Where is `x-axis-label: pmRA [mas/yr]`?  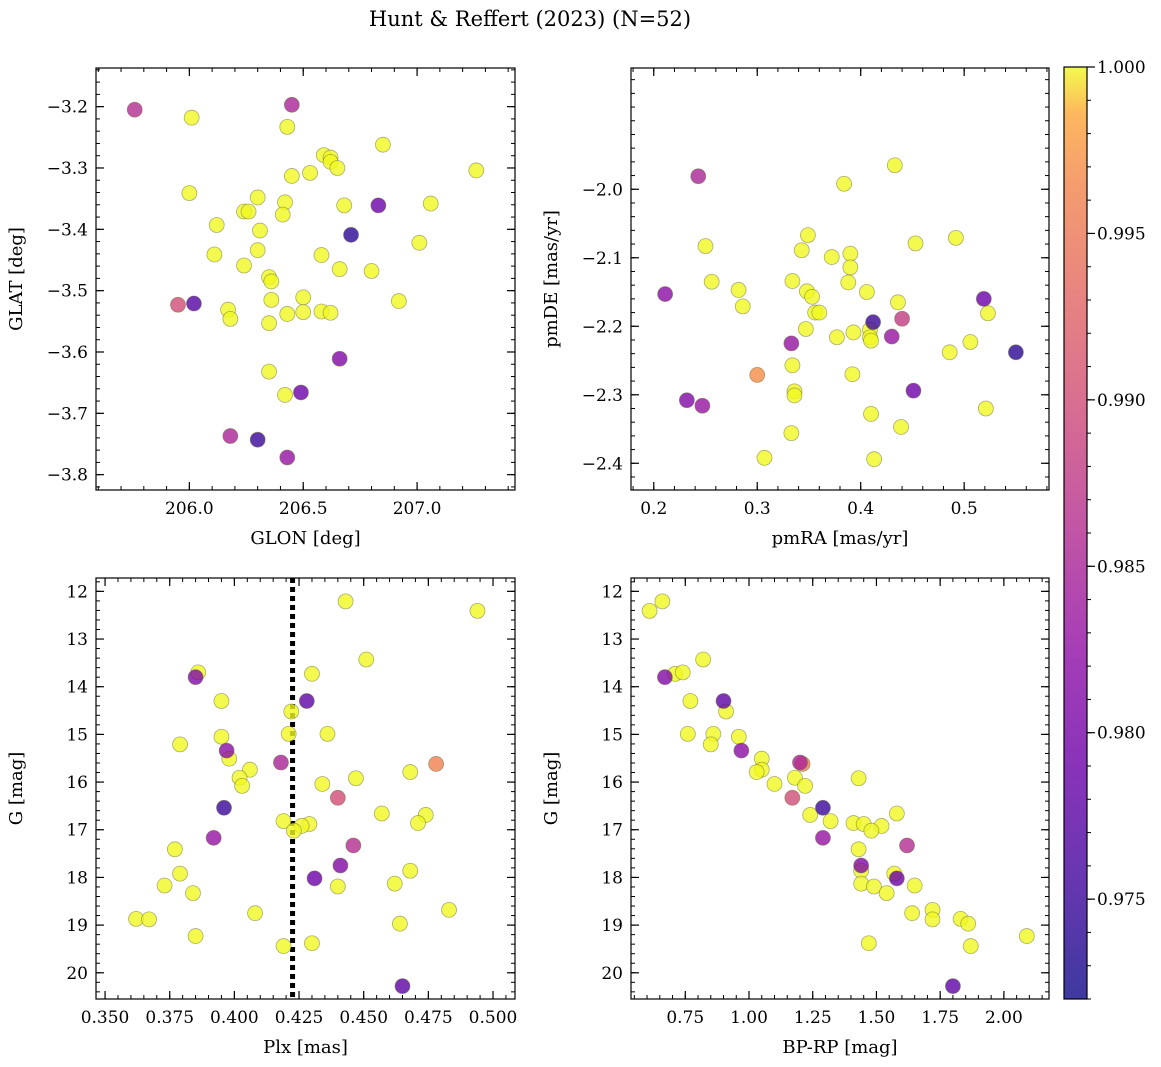 x-axis-label: pmRA [mas/yr] is located at coordinates (840, 538).